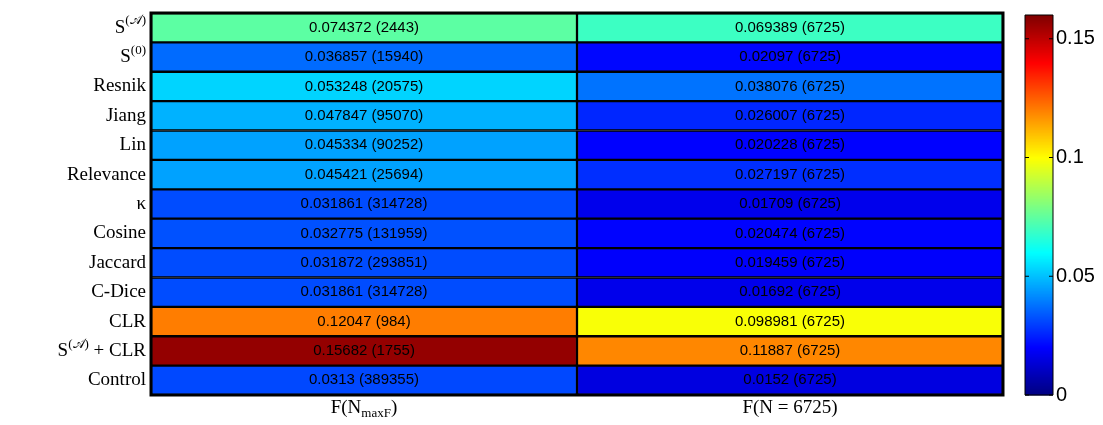 The image size is (1103, 425). Describe the element at coordinates (119, 291) in the screenshot. I see `y-tick-label: C-Dice` at that location.